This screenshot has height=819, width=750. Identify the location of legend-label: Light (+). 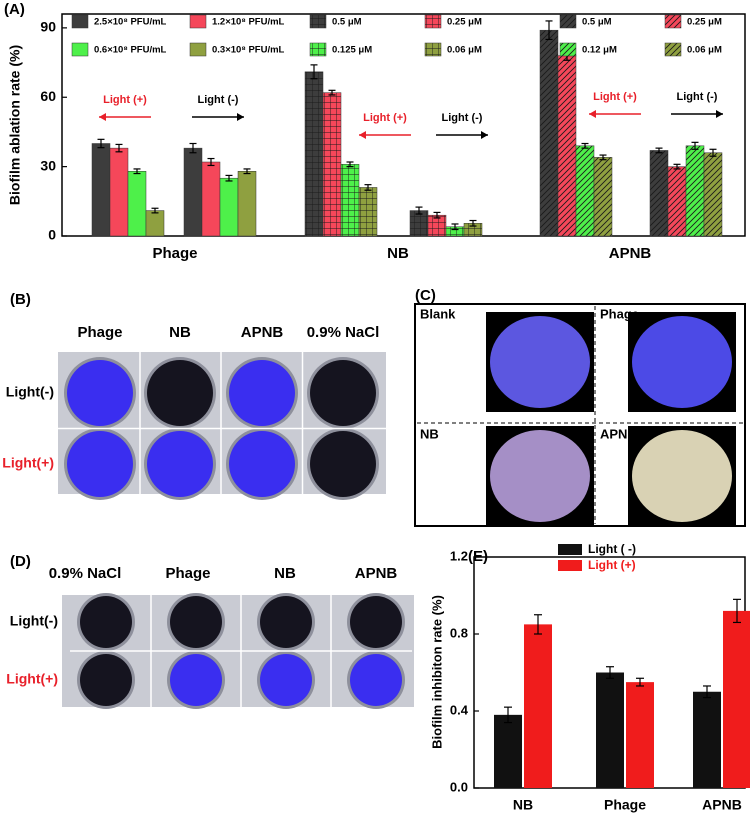
(612, 565).